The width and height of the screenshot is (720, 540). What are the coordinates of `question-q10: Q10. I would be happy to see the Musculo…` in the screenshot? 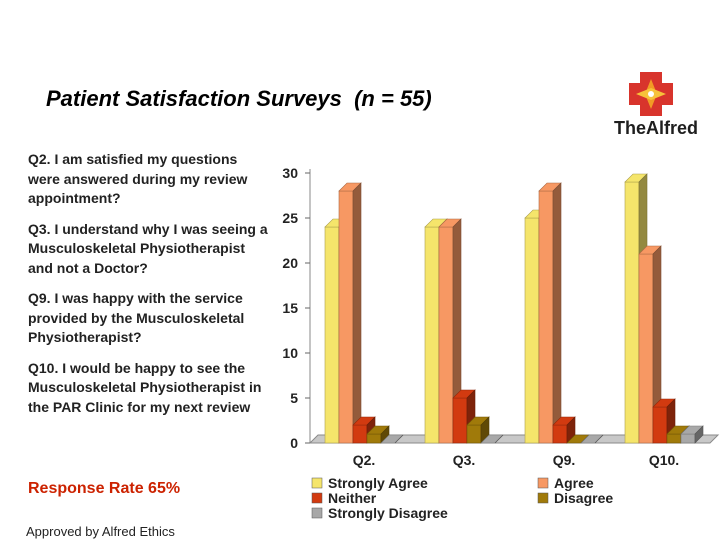 It's located at (145, 387).